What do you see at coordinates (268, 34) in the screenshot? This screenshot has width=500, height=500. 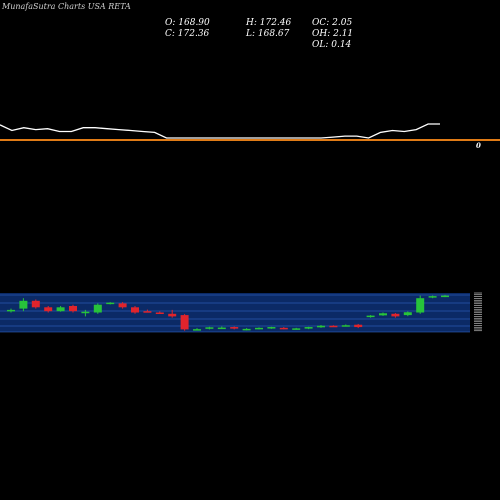 I see `low-value: L: 168.67` at bounding box center [268, 34].